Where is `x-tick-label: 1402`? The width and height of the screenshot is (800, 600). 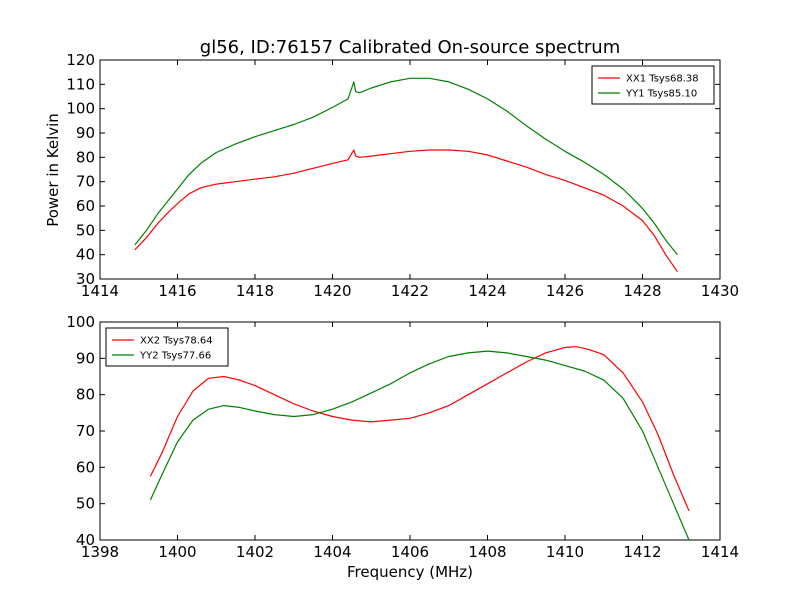 x-tick-label: 1402 is located at coordinates (255, 552).